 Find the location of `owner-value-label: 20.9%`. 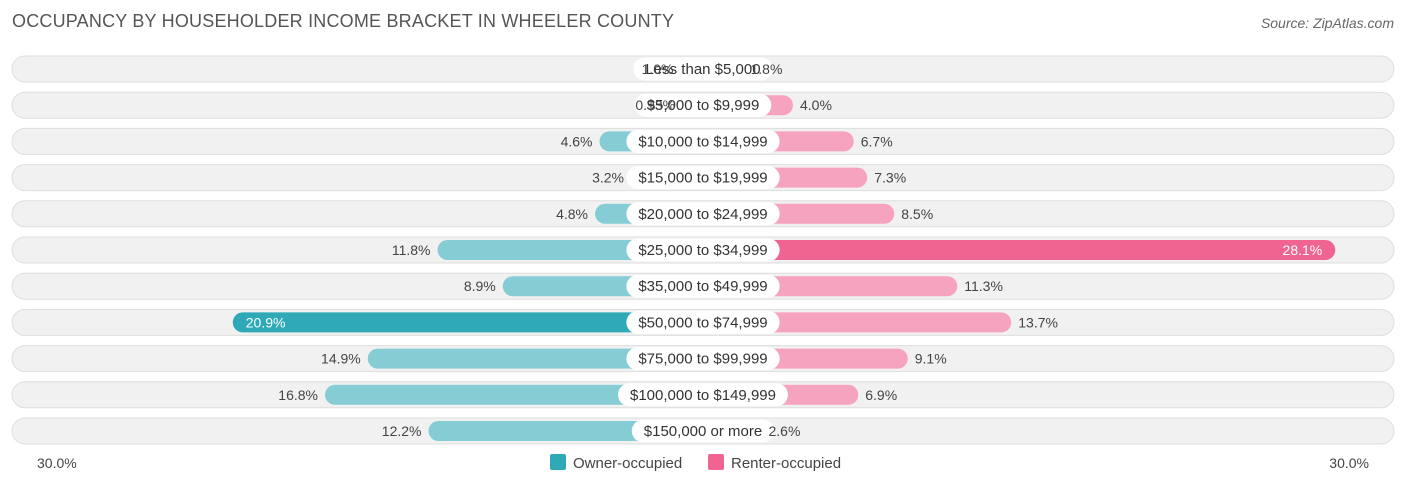

owner-value-label: 20.9% is located at coordinates (266, 322).